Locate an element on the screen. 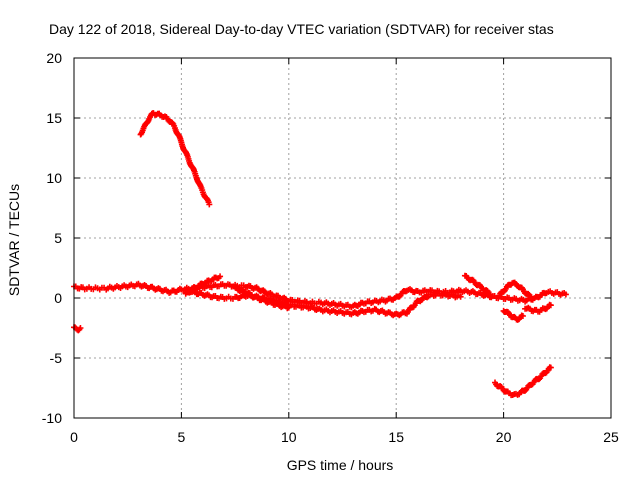 The height and width of the screenshot is (480, 640). x-tick-label: 0 is located at coordinates (74, 437).